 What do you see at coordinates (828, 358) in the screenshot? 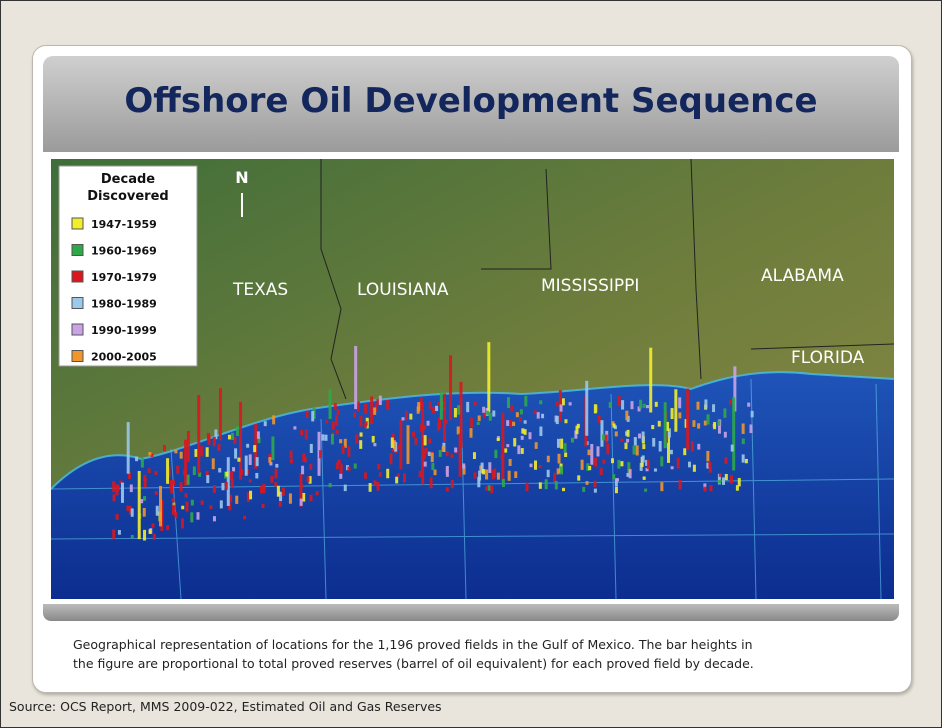
I see `state-label: FLORIDA` at bounding box center [828, 358].